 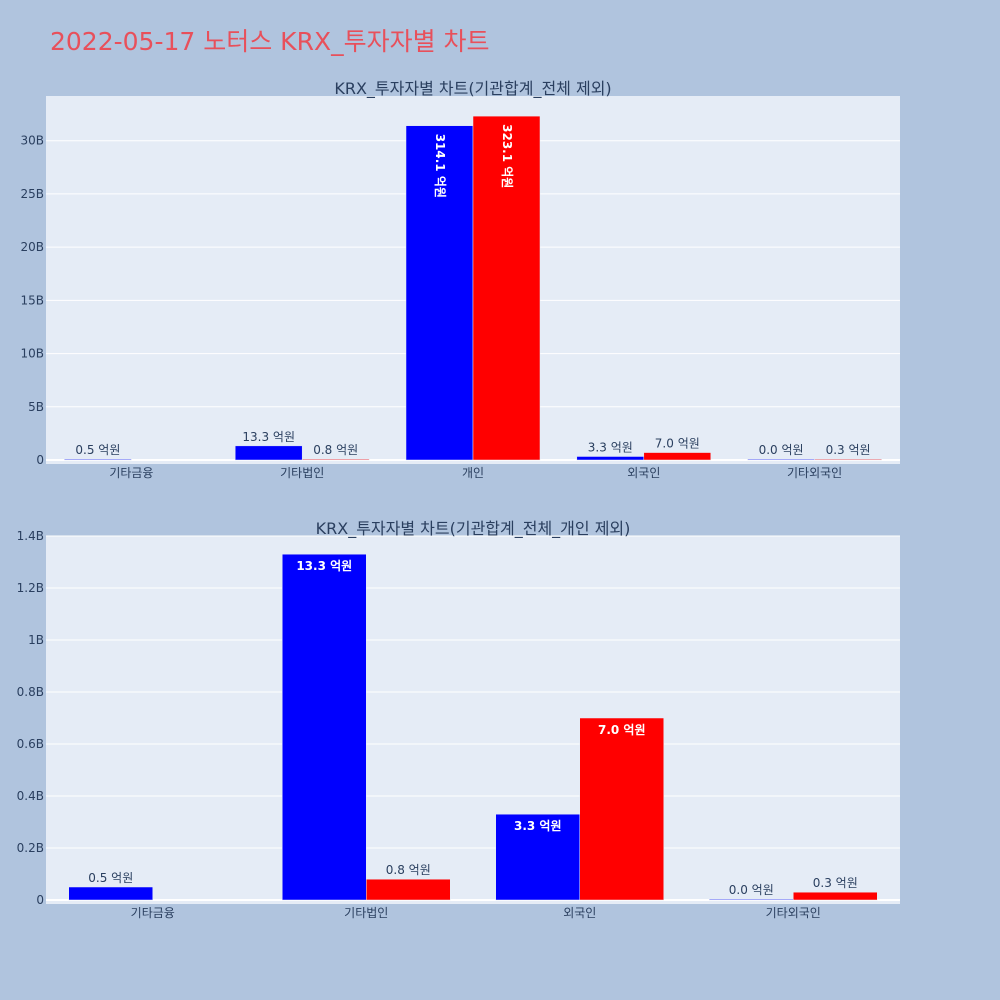 I want to click on y-tick-label: 30B, so click(x=32, y=141).